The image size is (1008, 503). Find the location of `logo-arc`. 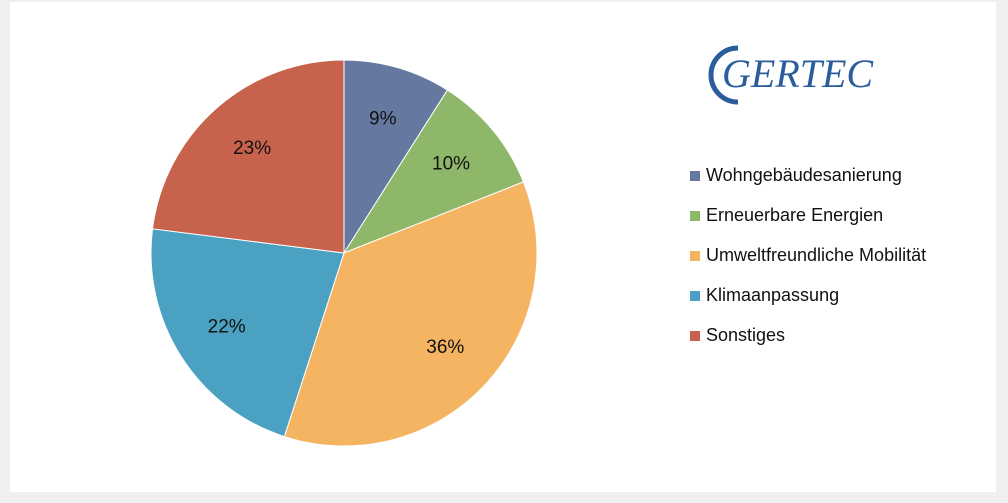

logo-arc is located at coordinates (723, 75).